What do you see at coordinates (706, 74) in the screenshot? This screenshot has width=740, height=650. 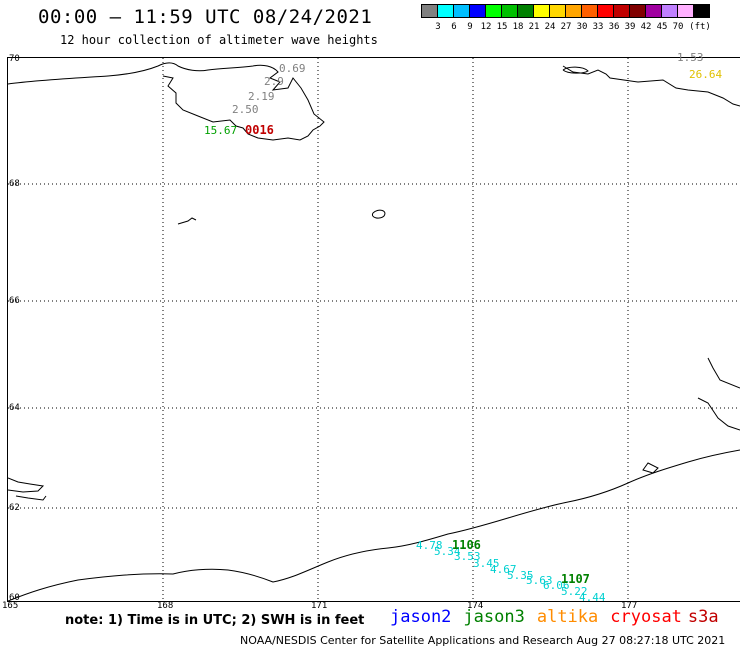 I see `swh-value: 26.64` at bounding box center [706, 74].